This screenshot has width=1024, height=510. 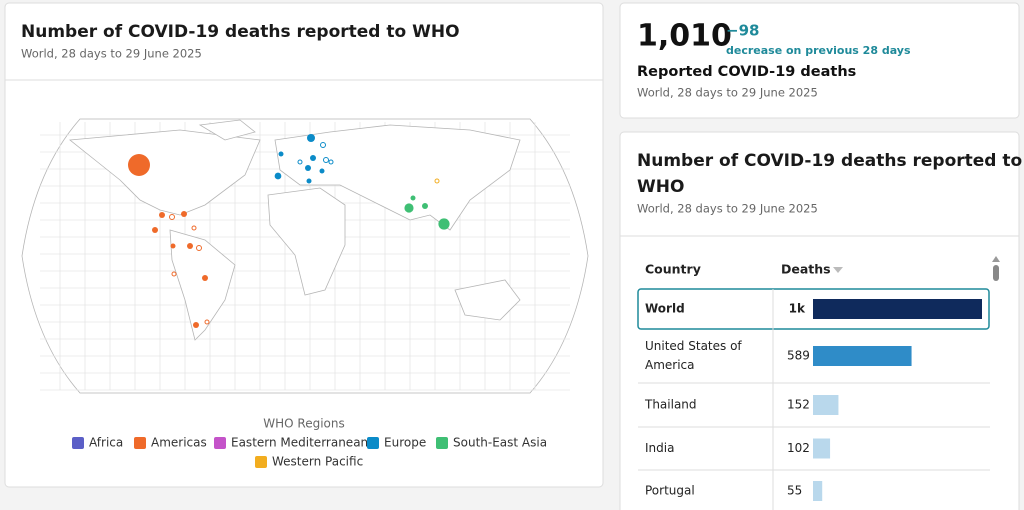 What do you see at coordinates (829, 161) in the screenshot?
I see `table-title: Number of COVID-19 deaths reported to` at bounding box center [829, 161].